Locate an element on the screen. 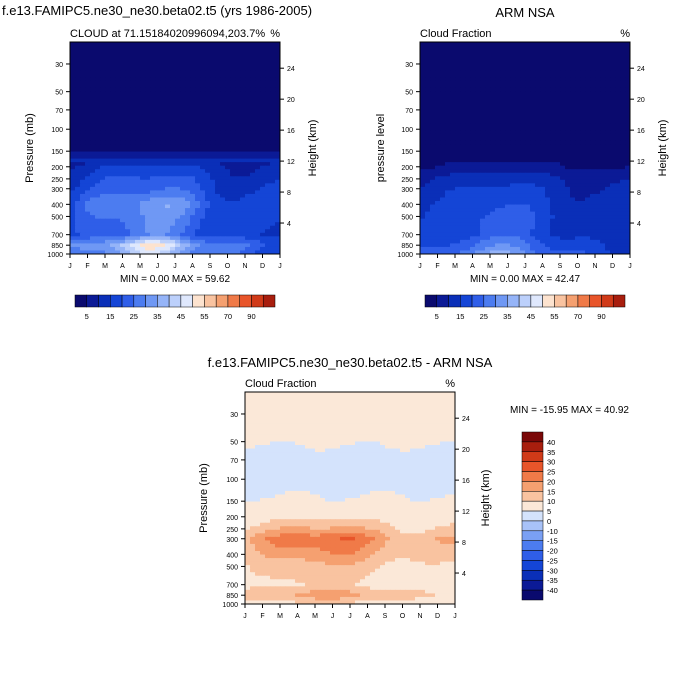  colorbar-swatch is located at coordinates (92, 301).